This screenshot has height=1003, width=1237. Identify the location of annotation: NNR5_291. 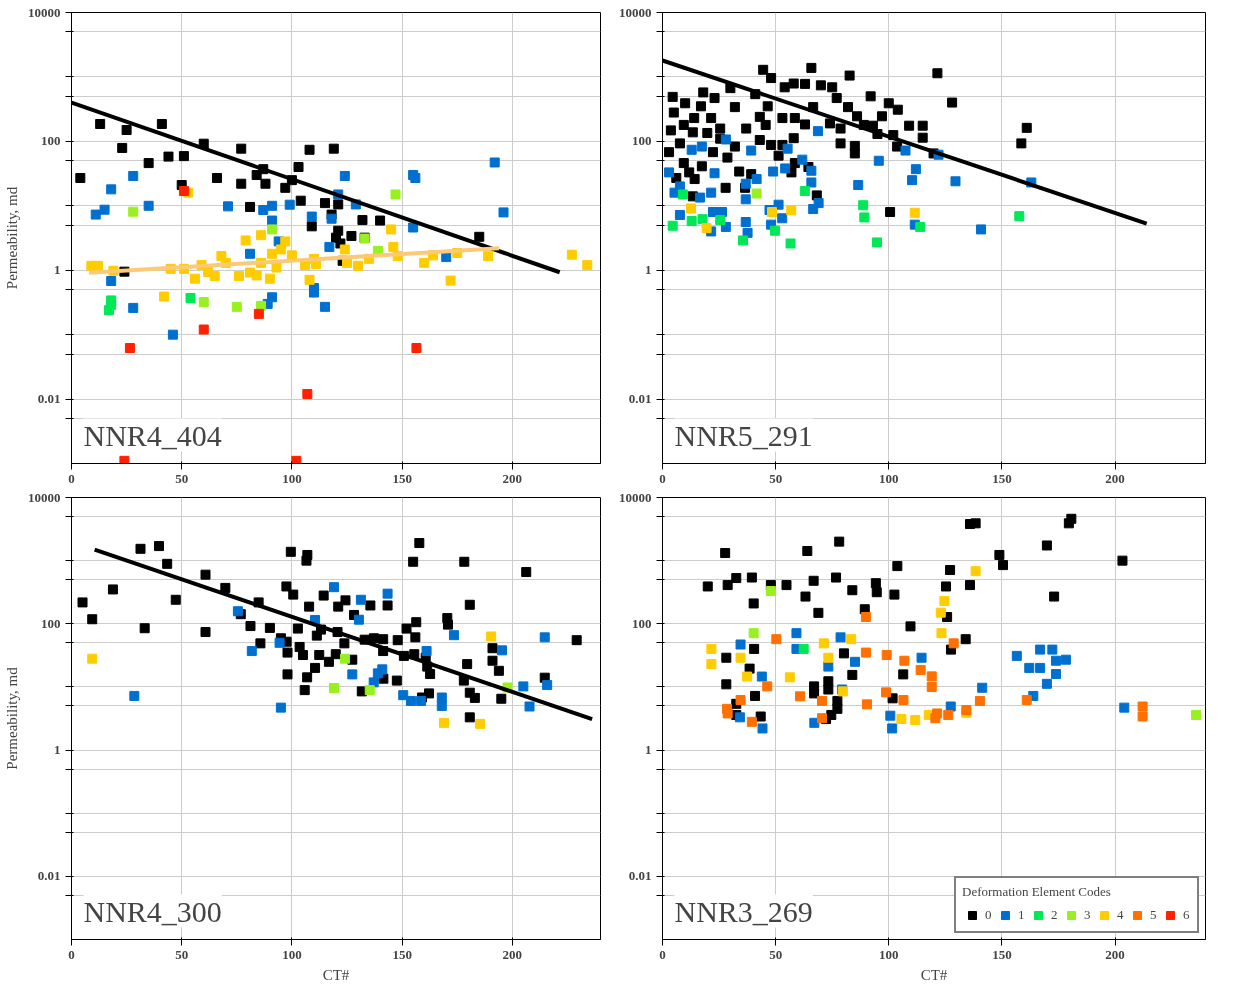
(743, 435).